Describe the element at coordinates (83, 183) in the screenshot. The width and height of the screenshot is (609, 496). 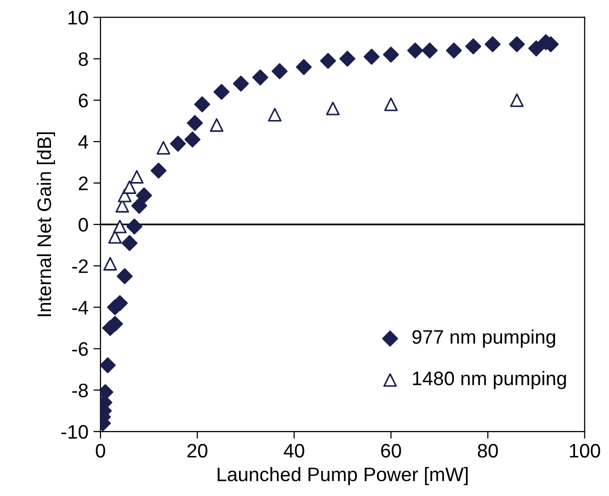
I see `y-tick-label: 2` at that location.